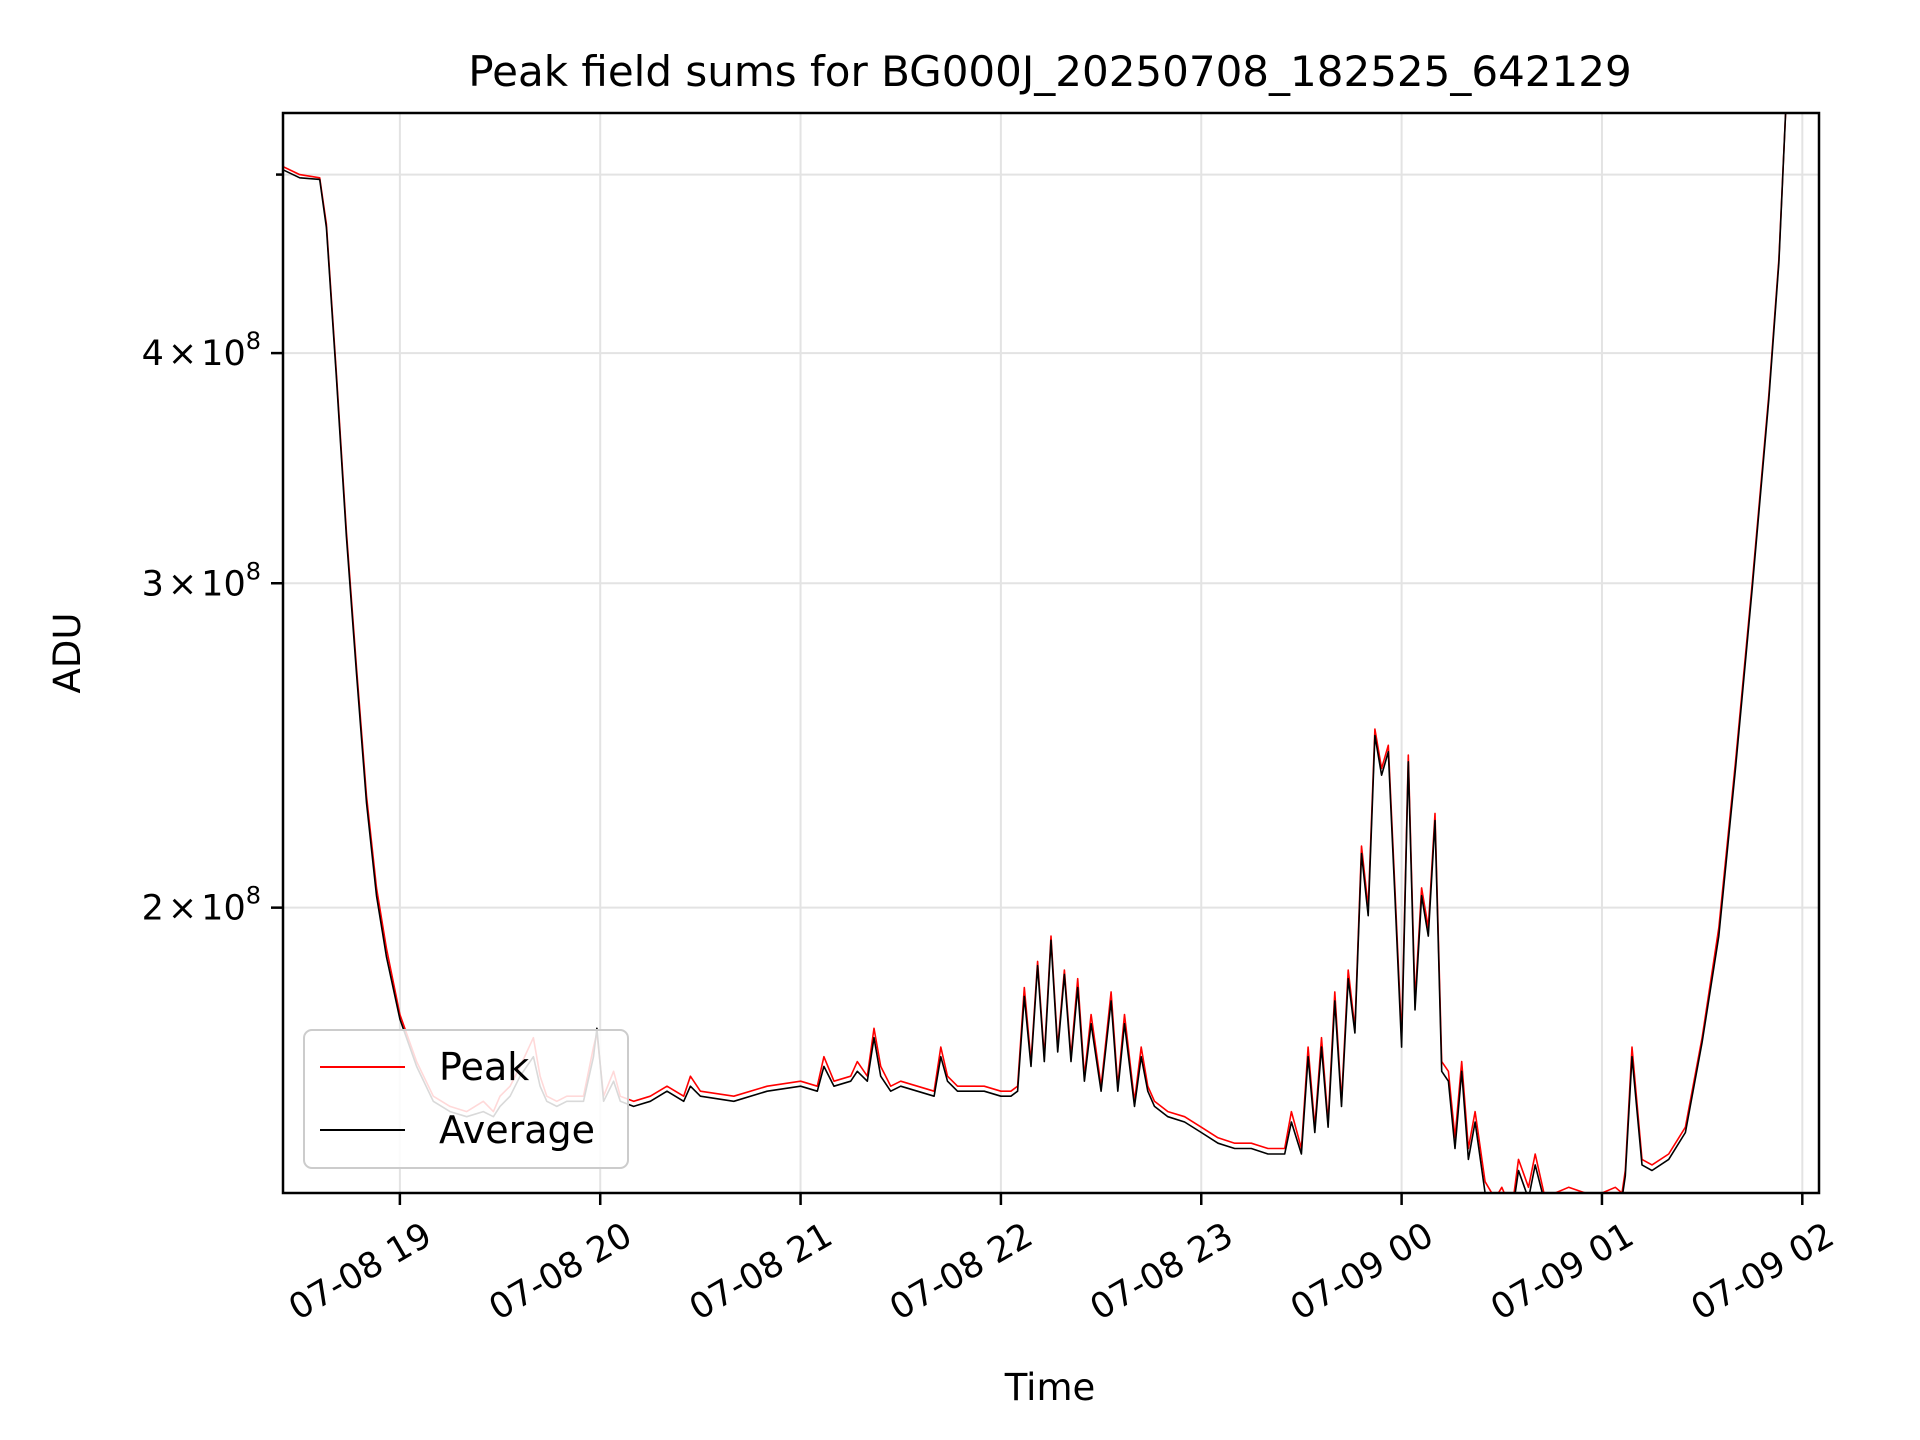 The height and width of the screenshot is (1440, 1920). I want to click on y-axis-ticks: 2 × 108 3 × 108 4 × 108, so click(212, 551).